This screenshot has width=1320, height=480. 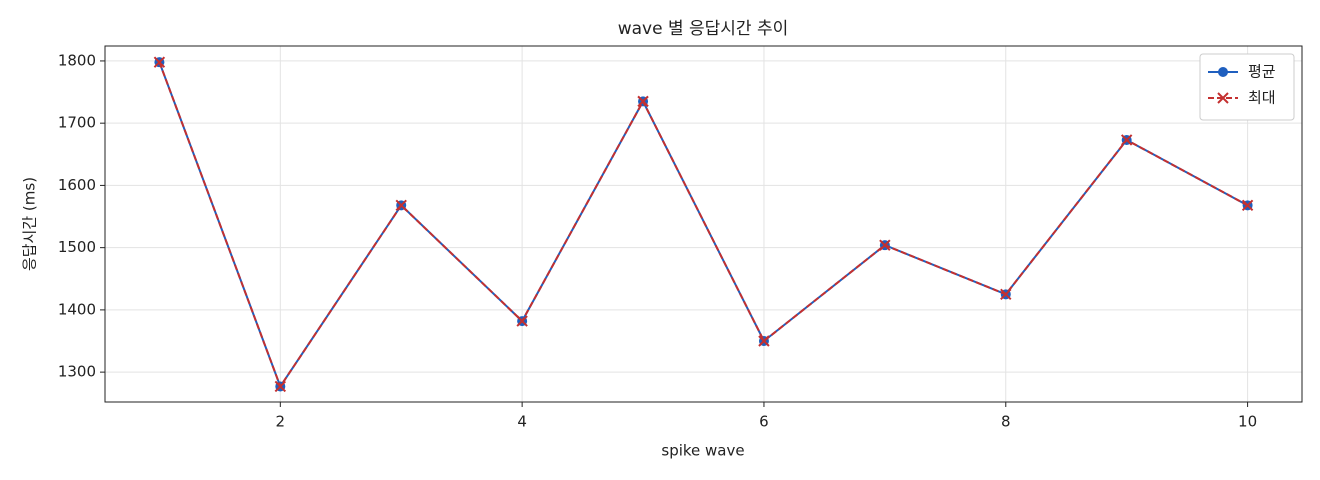 What do you see at coordinates (77, 123) in the screenshot?
I see `y-tick-label: 1700` at bounding box center [77, 123].